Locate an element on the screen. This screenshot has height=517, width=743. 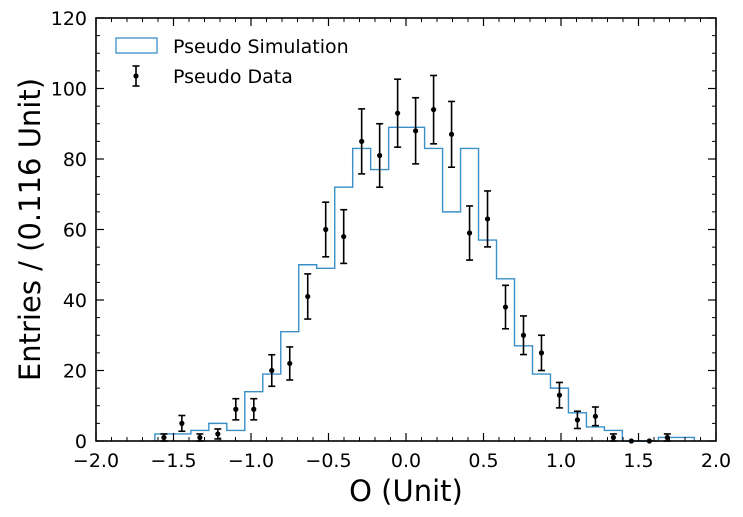
y-tick-label: 20 is located at coordinates (75, 372).